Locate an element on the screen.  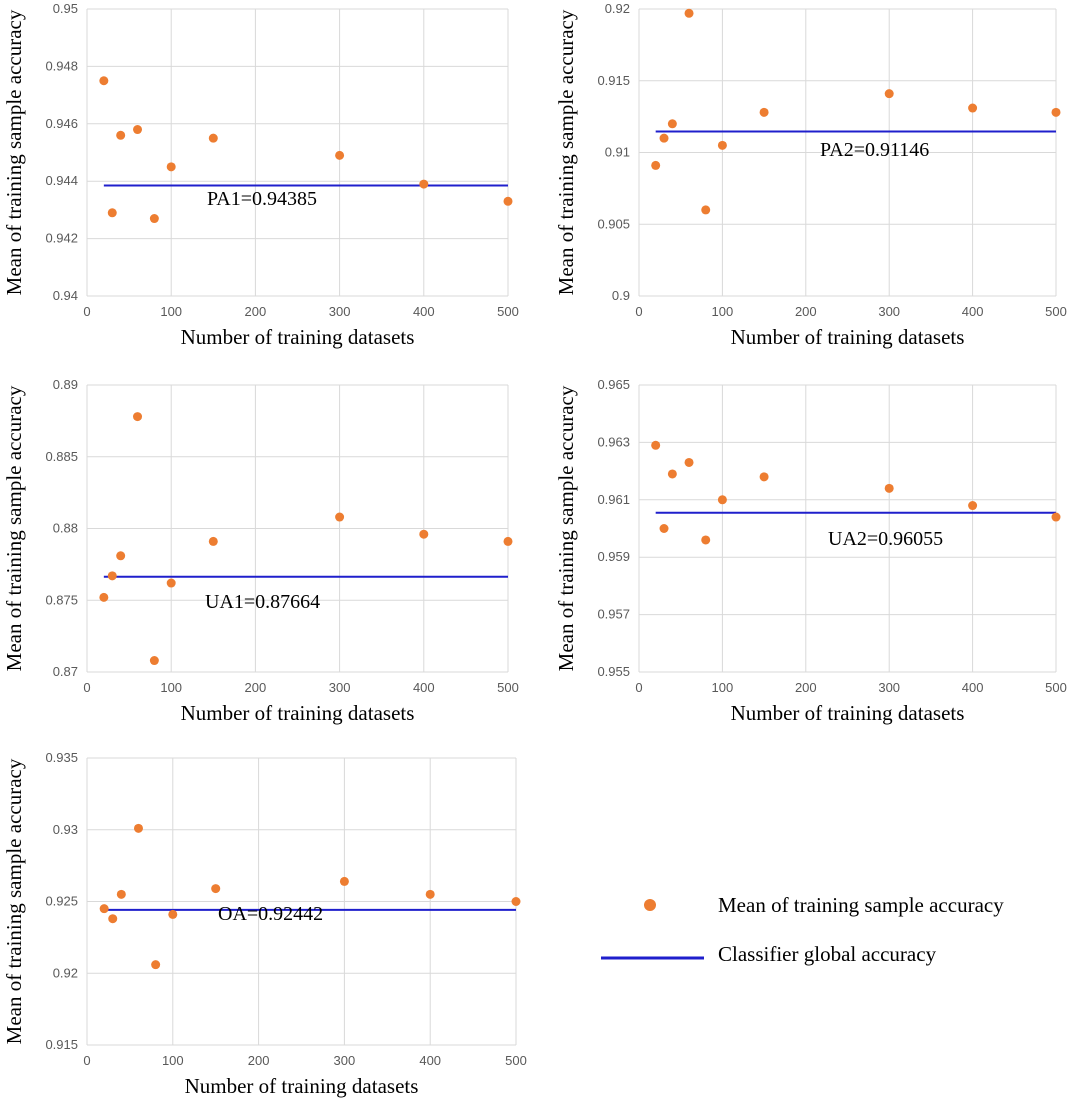
legend-point-marker is located at coordinates (650, 905).